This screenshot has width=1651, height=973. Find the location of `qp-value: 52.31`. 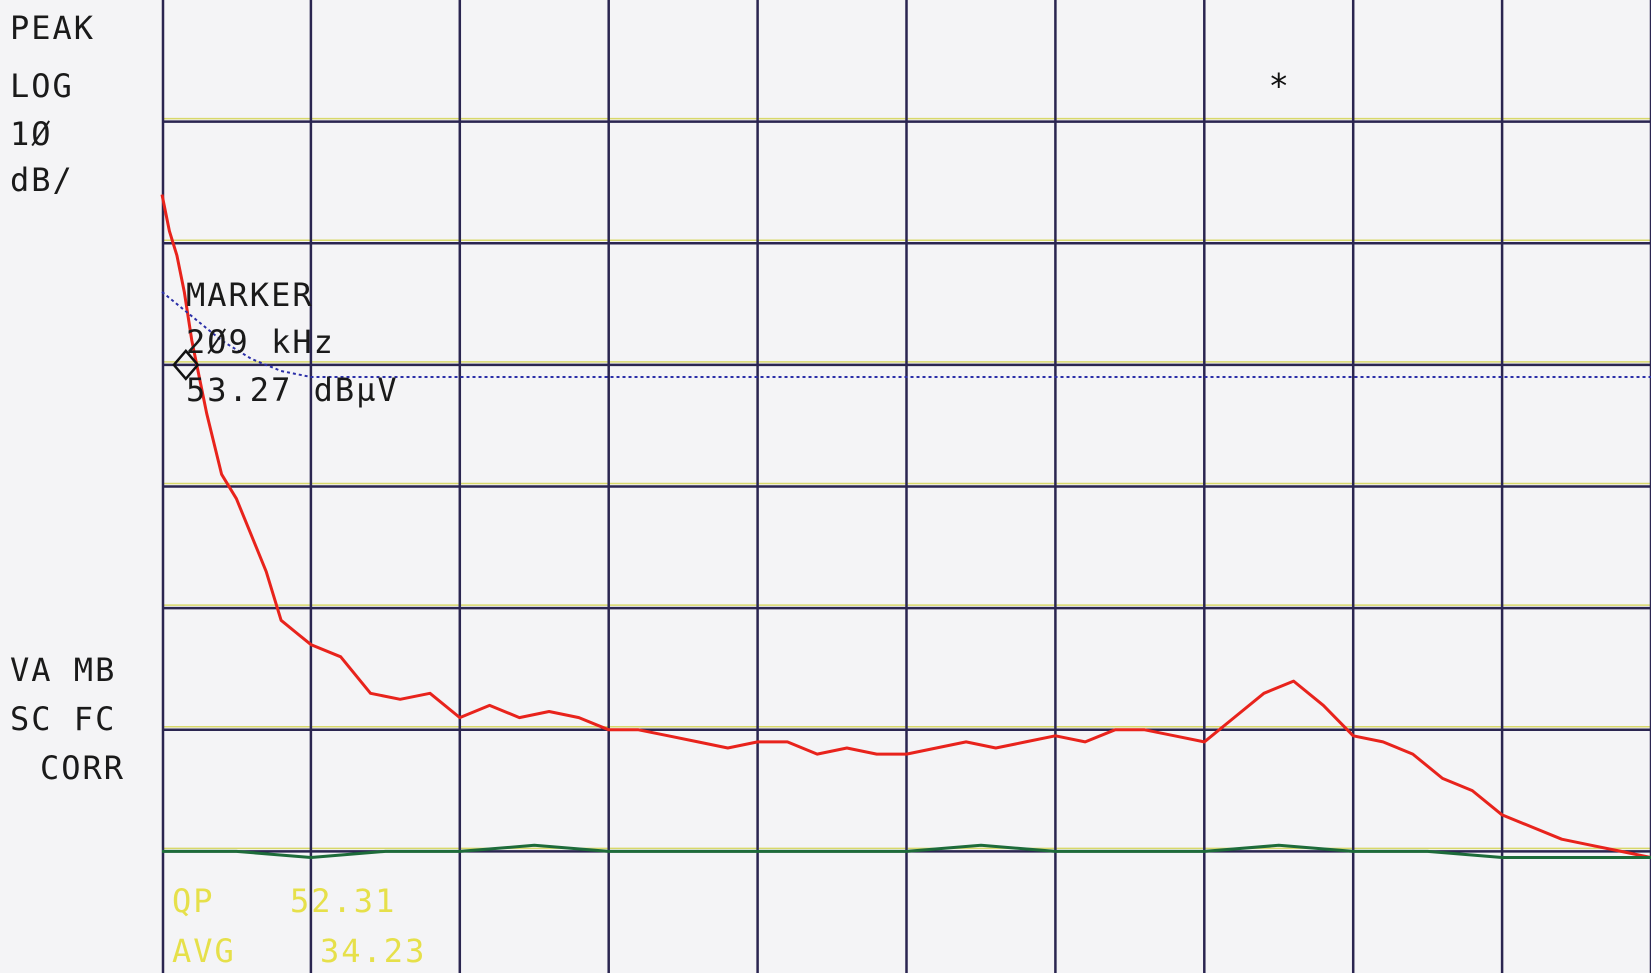

qp-value: 52.31 is located at coordinates (343, 901).